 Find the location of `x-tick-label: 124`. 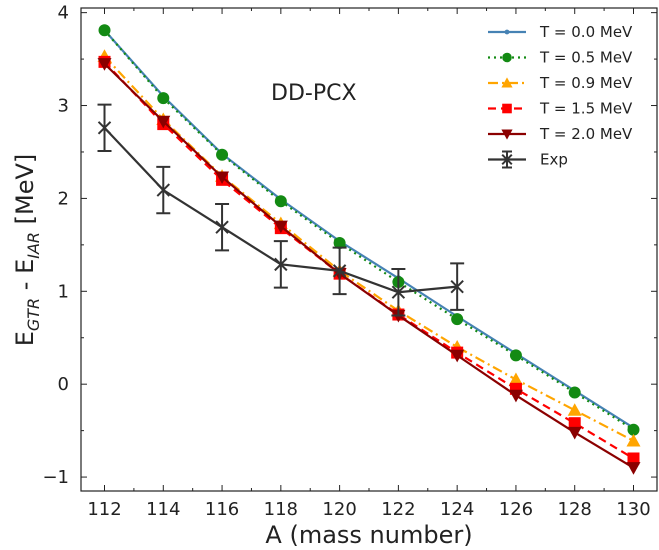

x-tick-label: 124 is located at coordinates (457, 509).